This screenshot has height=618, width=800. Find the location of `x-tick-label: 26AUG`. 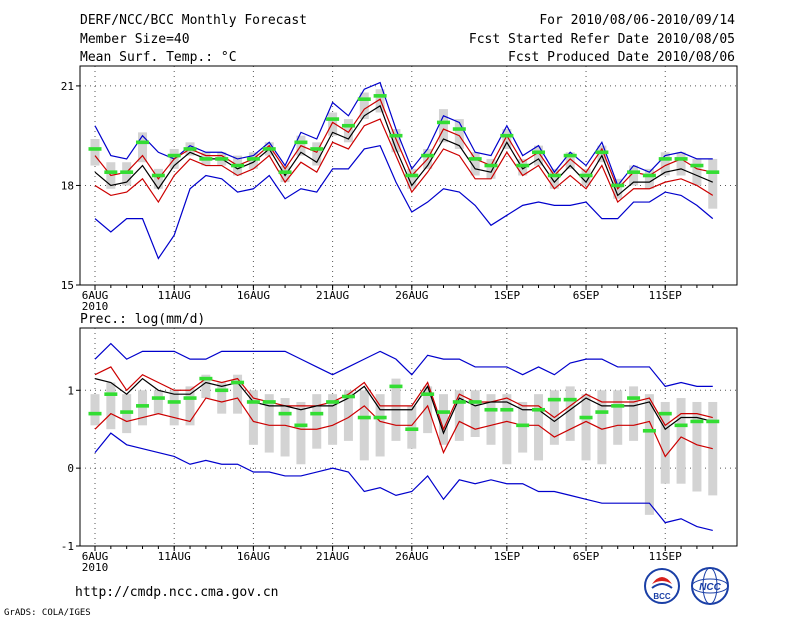

x-tick-label: 26AUG is located at coordinates (411, 556).